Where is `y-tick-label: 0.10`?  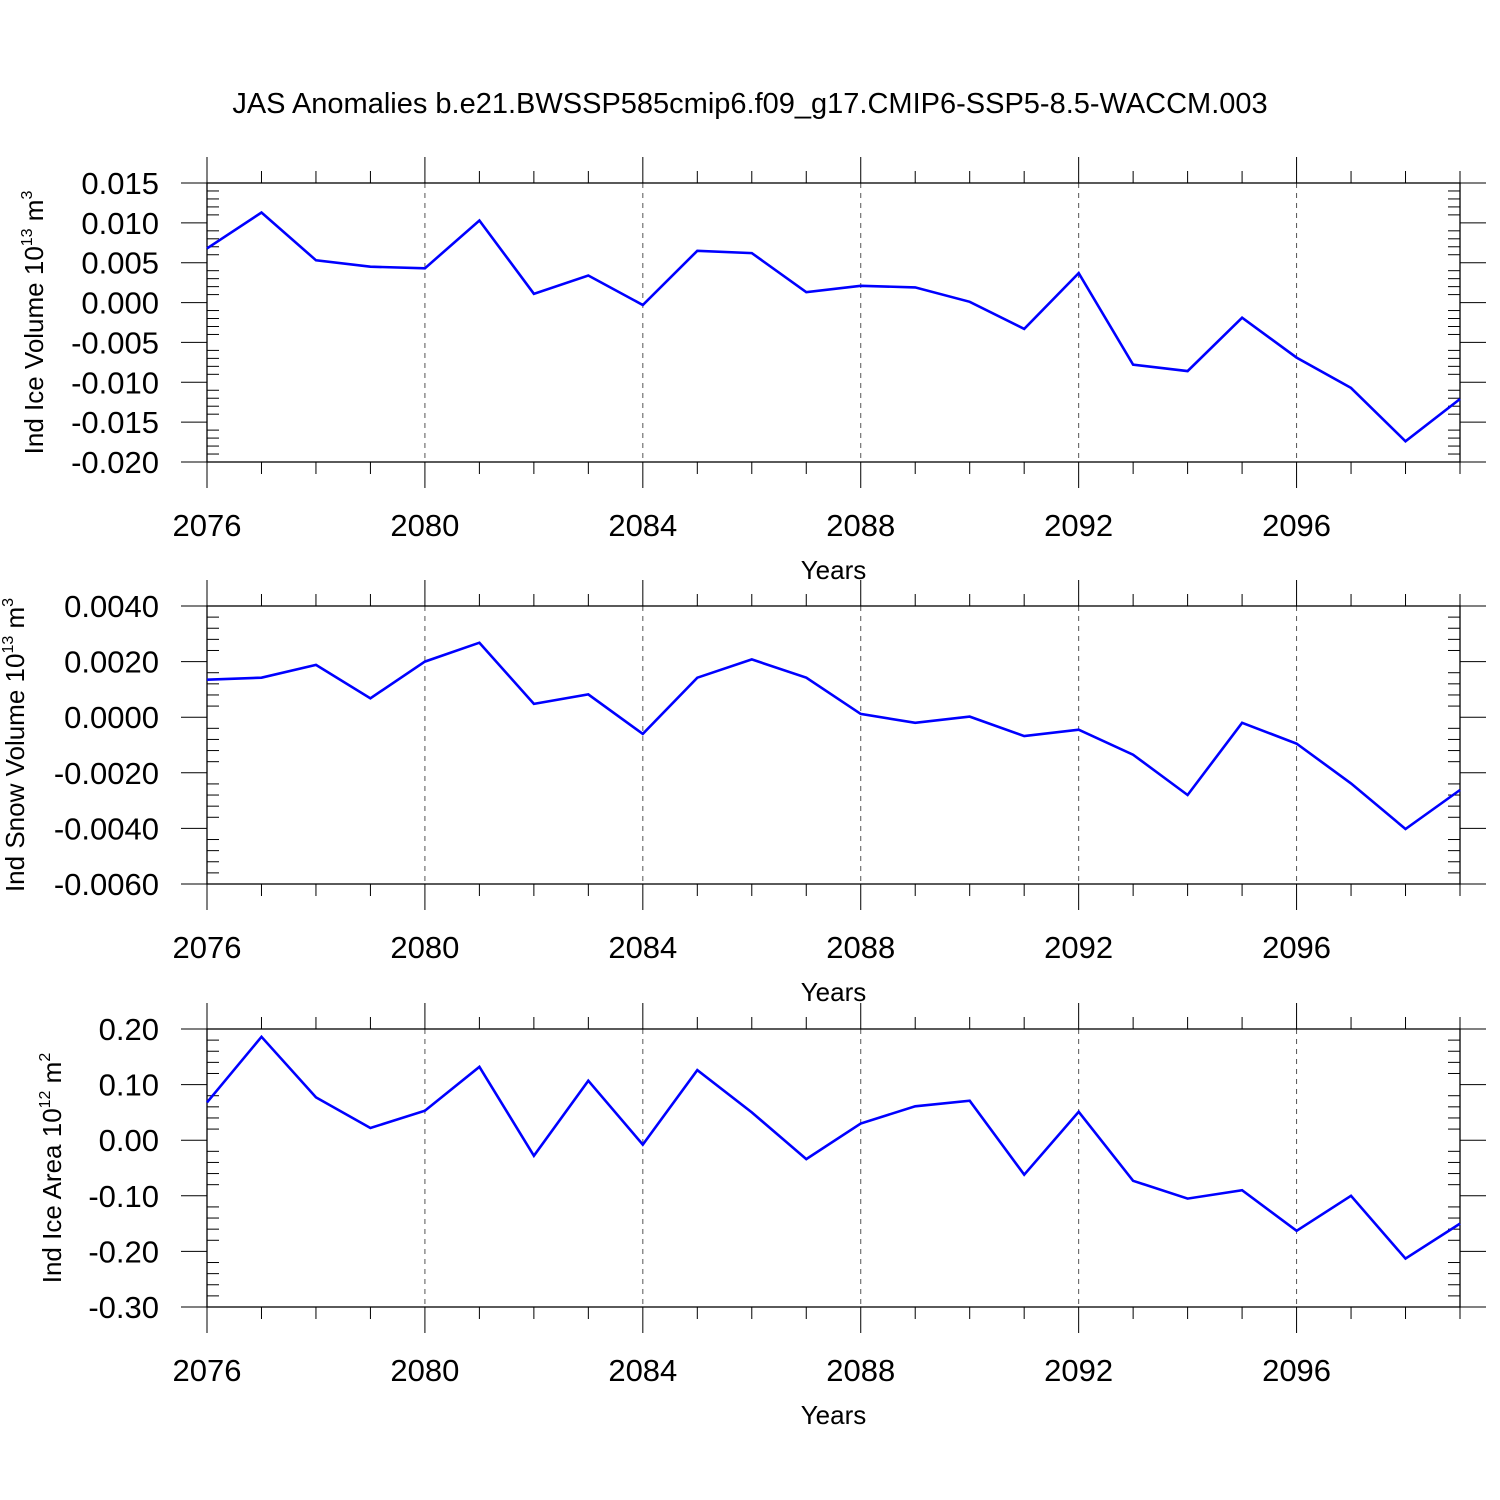 y-tick-label: 0.10 is located at coordinates (129, 1085).